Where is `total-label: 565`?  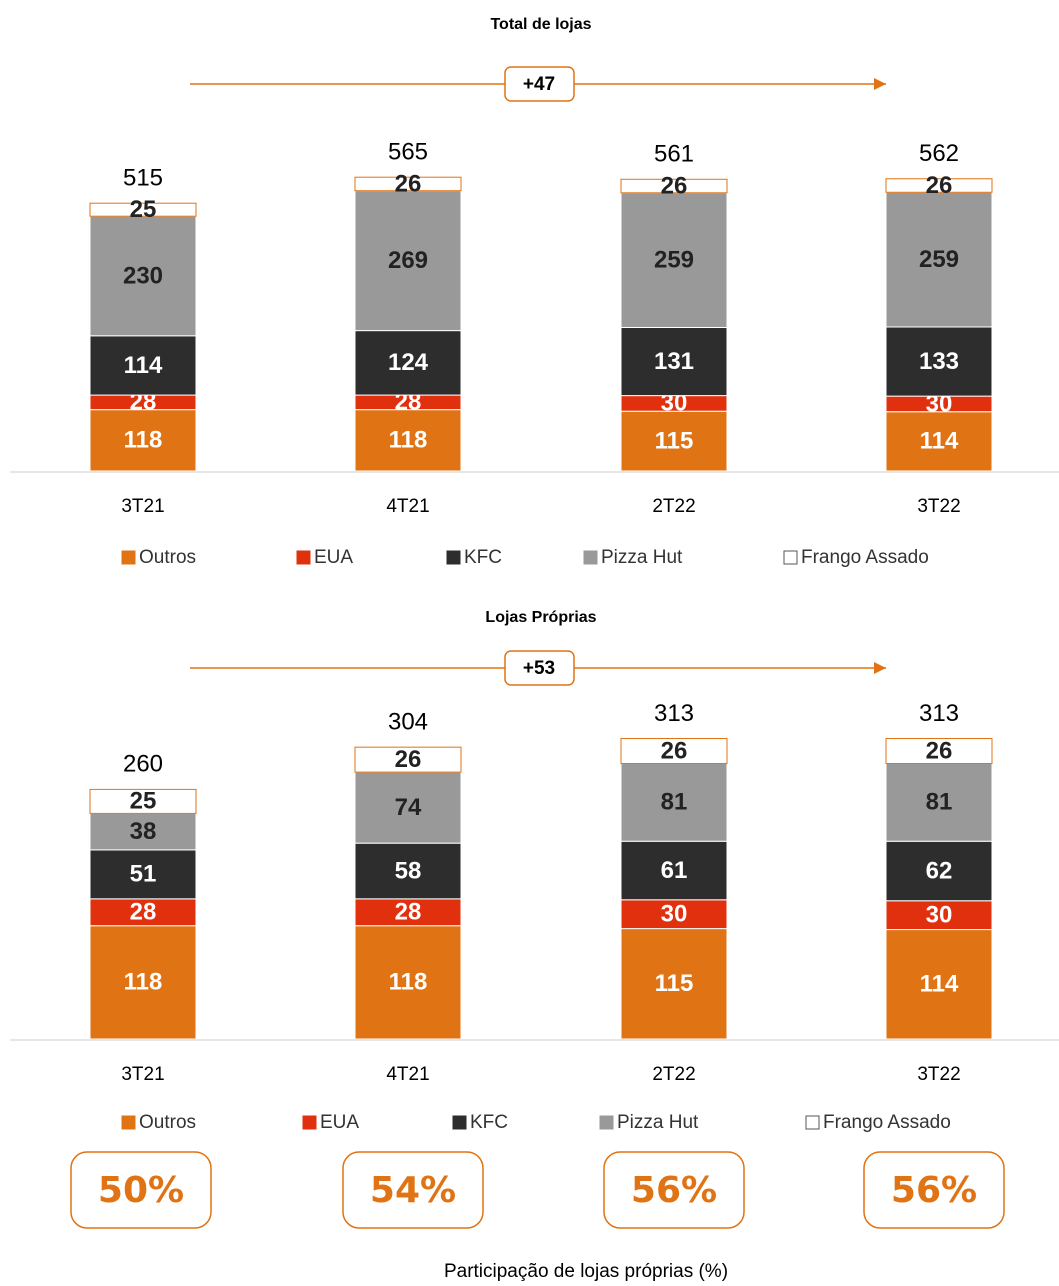 total-label: 565 is located at coordinates (408, 152).